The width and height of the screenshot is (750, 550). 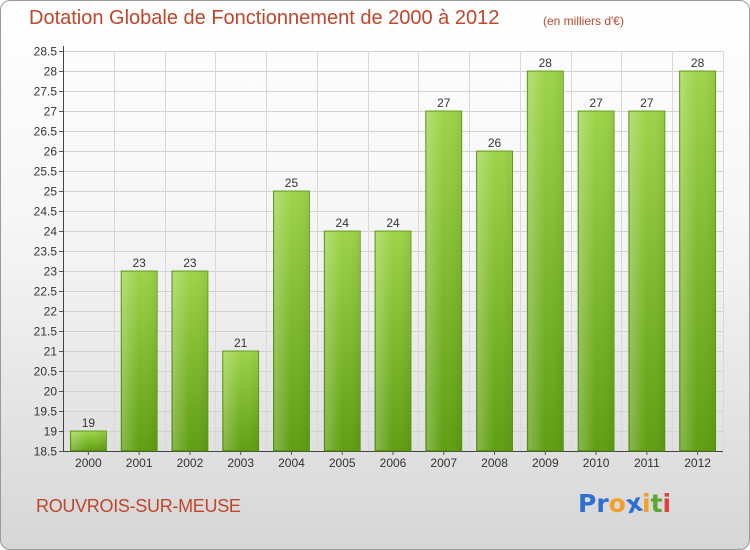 I want to click on x-tick-label: 2007, so click(x=443, y=463).